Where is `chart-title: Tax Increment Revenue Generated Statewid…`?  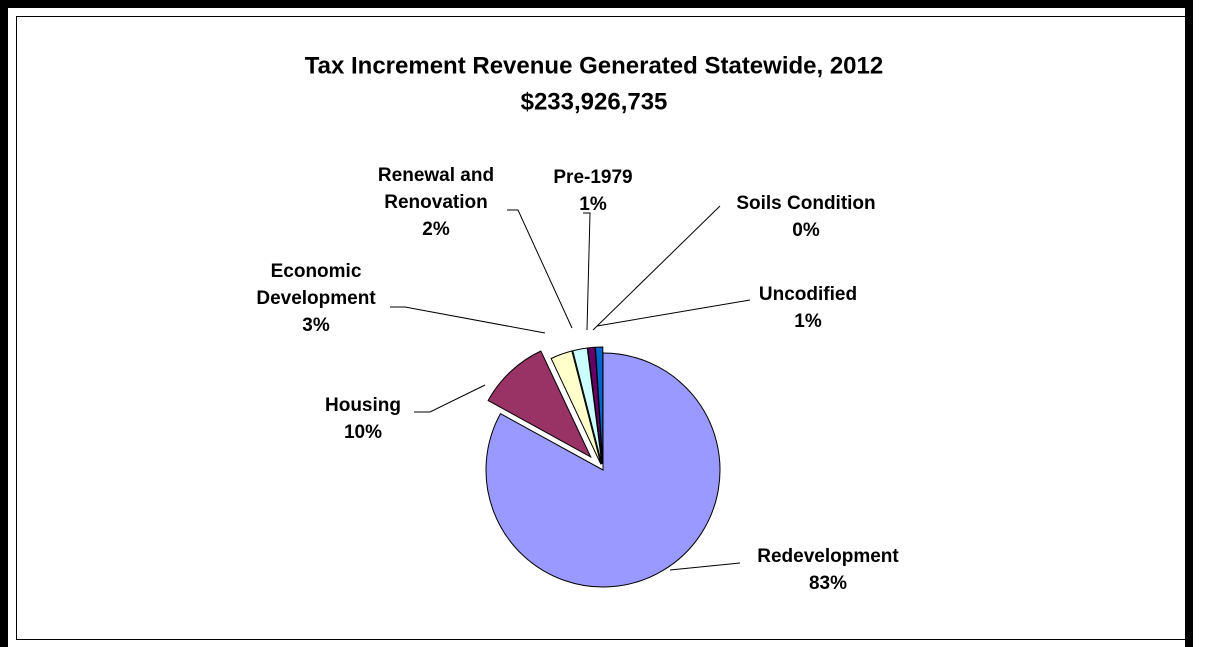 chart-title: Tax Increment Revenue Generated Statewid… is located at coordinates (594, 65).